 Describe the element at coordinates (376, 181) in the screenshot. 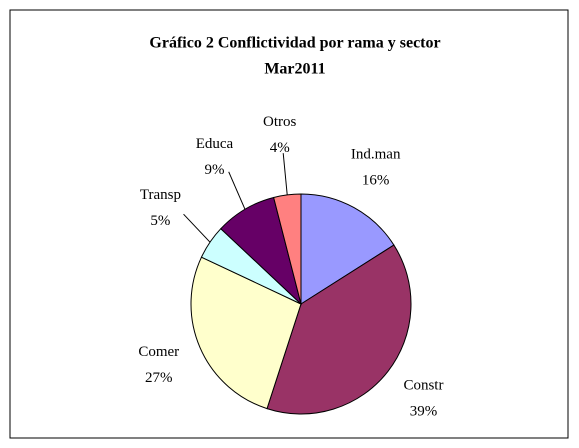

I see `slice-value-label: 16%` at that location.